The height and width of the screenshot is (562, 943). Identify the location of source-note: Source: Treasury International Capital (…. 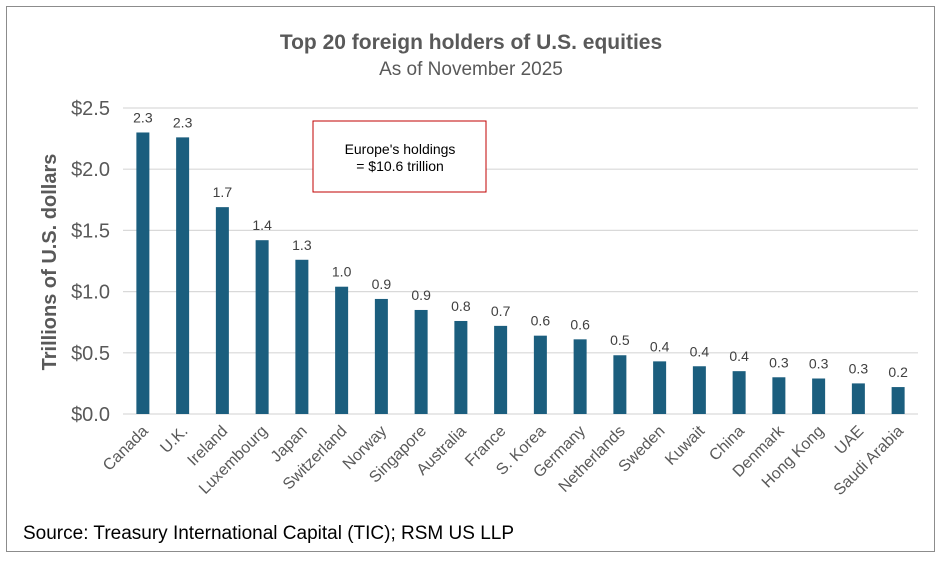
(268, 533).